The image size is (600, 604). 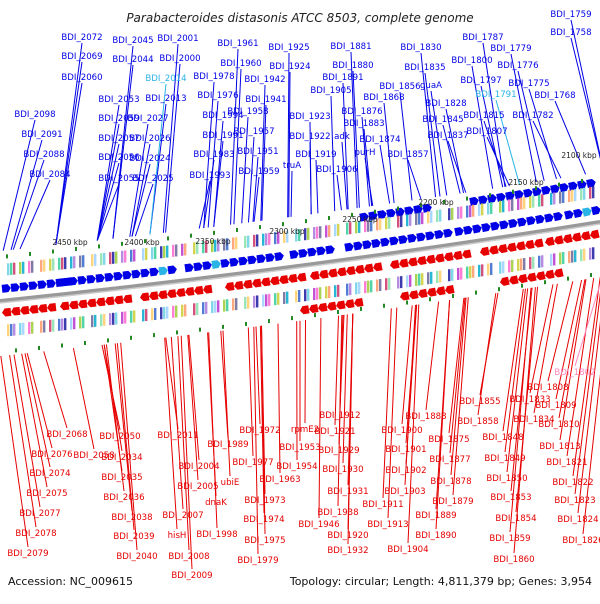 I want to click on reverse-gene-label: BDI_1912, so click(x=339, y=416).